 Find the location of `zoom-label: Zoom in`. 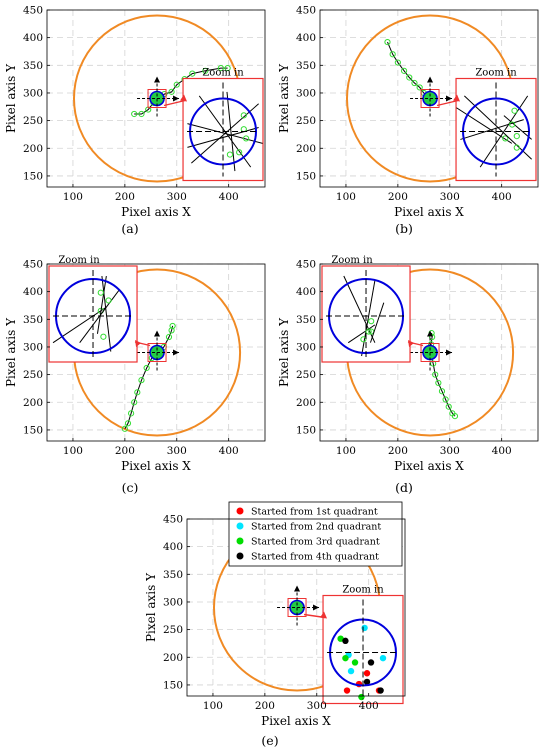

zoom-label: Zoom in is located at coordinates (363, 590).